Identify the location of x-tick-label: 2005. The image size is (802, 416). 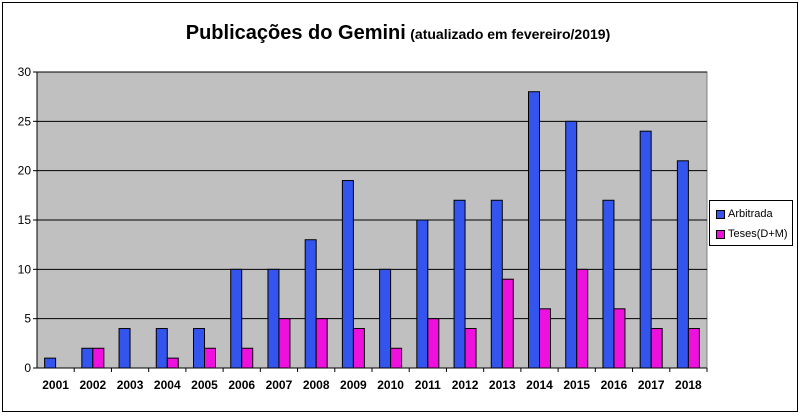
(204, 385).